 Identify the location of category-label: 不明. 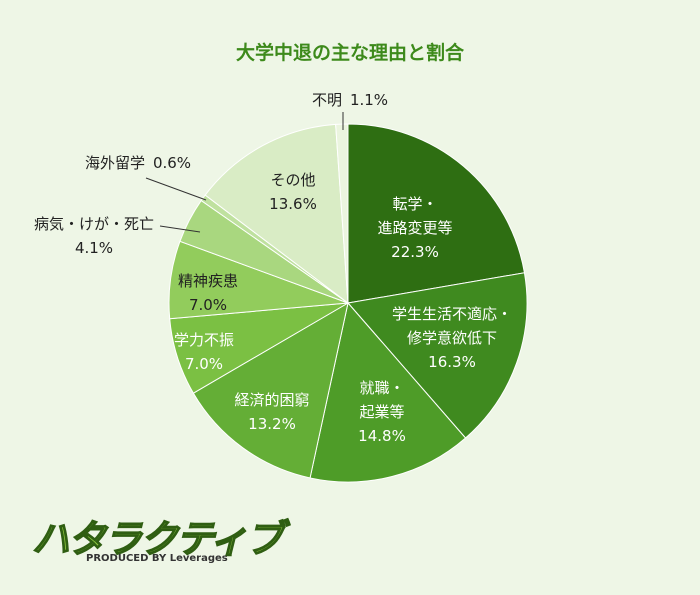
(326, 100).